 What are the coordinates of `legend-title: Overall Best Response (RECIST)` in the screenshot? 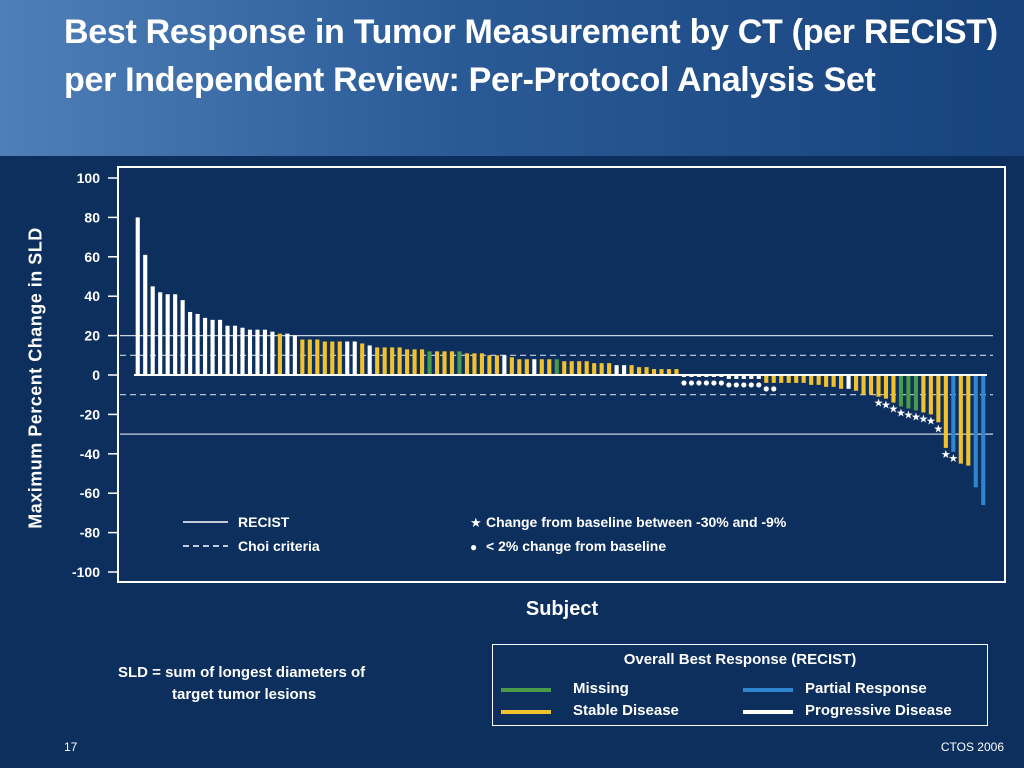 It's located at (740, 659).